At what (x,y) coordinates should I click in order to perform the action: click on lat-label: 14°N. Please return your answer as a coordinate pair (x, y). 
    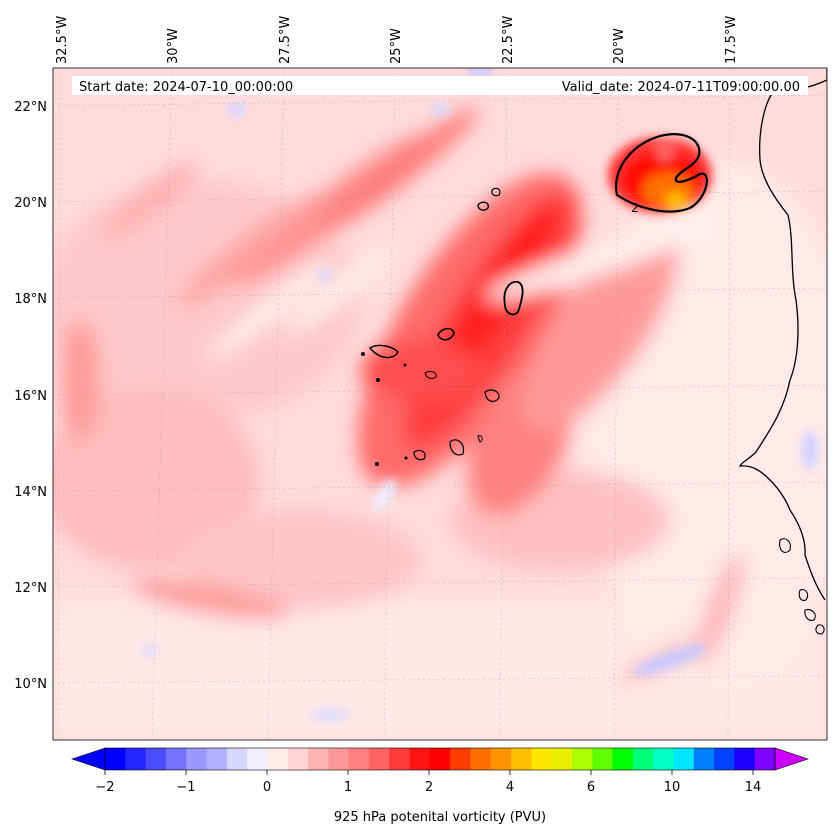
    Looking at the image, I should click on (30, 492).